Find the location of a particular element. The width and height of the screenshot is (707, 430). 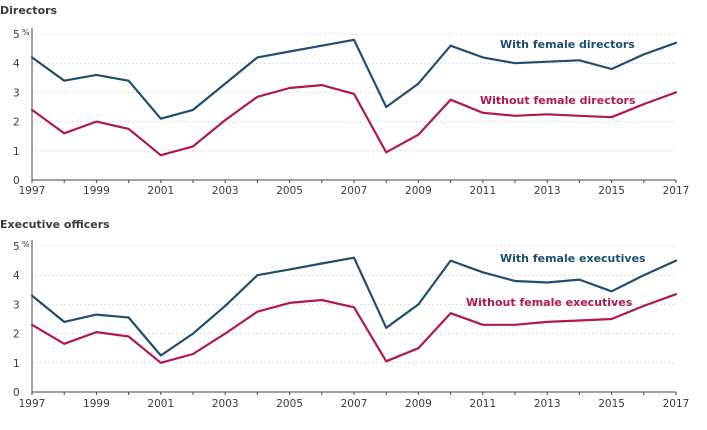

panel-title: Executive officers is located at coordinates (55, 224).